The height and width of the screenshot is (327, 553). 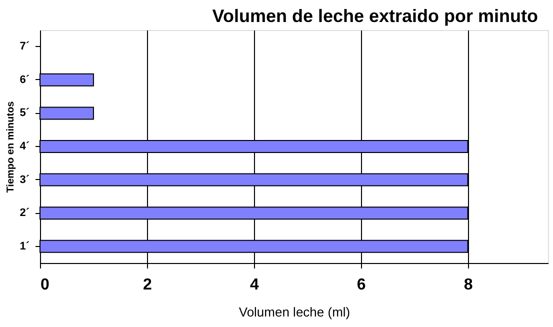 What do you see at coordinates (254, 285) in the screenshot?
I see `x-tick-label: 4` at bounding box center [254, 285].